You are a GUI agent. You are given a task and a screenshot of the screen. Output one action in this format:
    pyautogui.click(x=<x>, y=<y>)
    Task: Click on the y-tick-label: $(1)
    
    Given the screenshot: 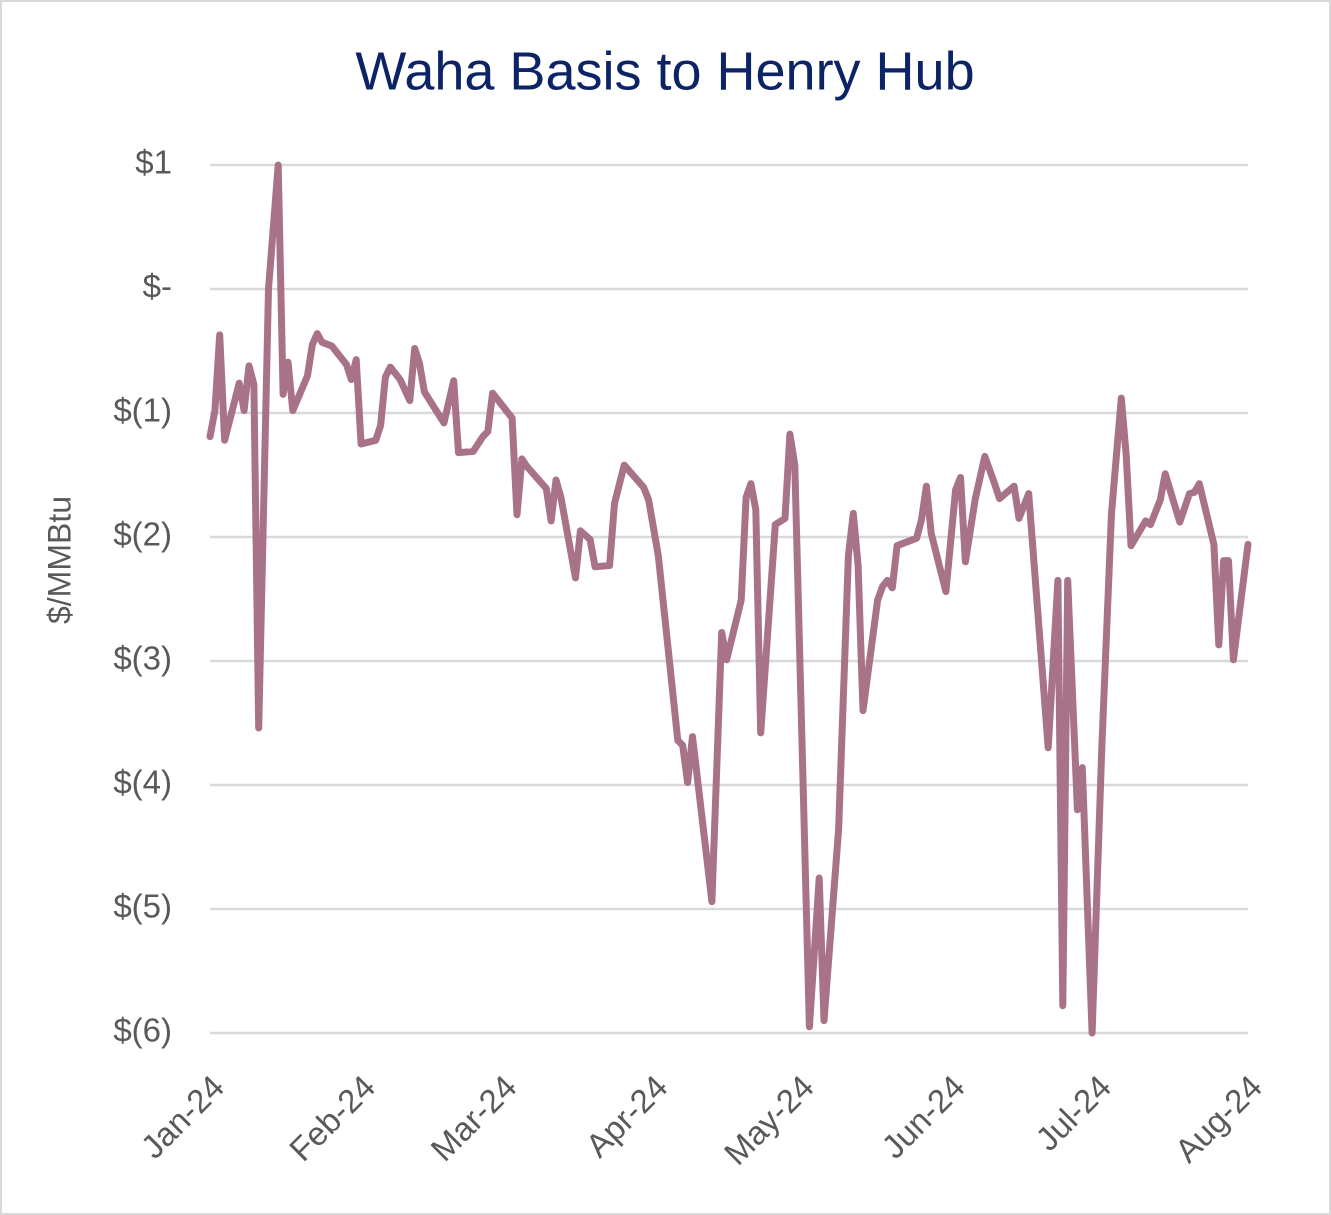 What is the action you would take?
    pyautogui.click(x=142, y=410)
    